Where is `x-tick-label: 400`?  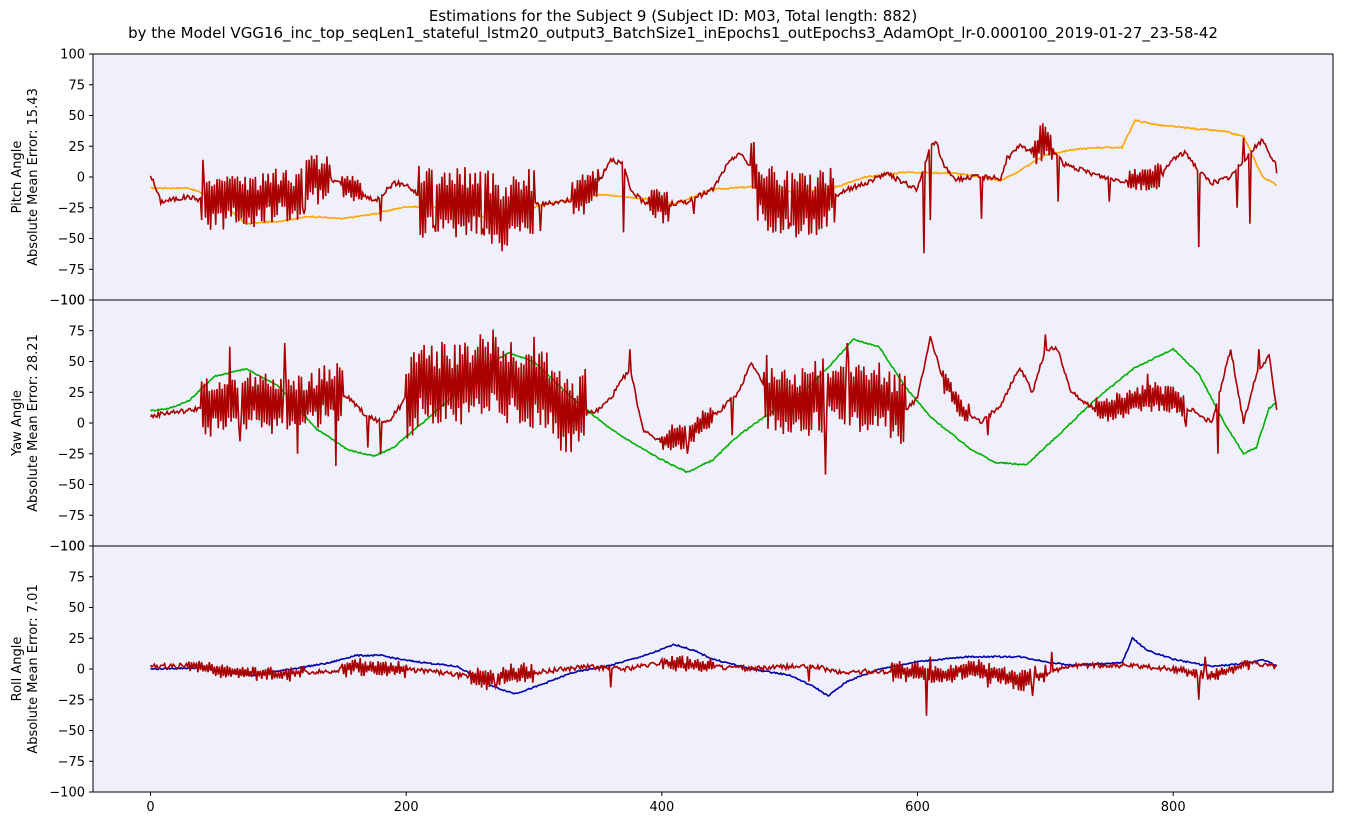
x-tick-label: 400 is located at coordinates (661, 807).